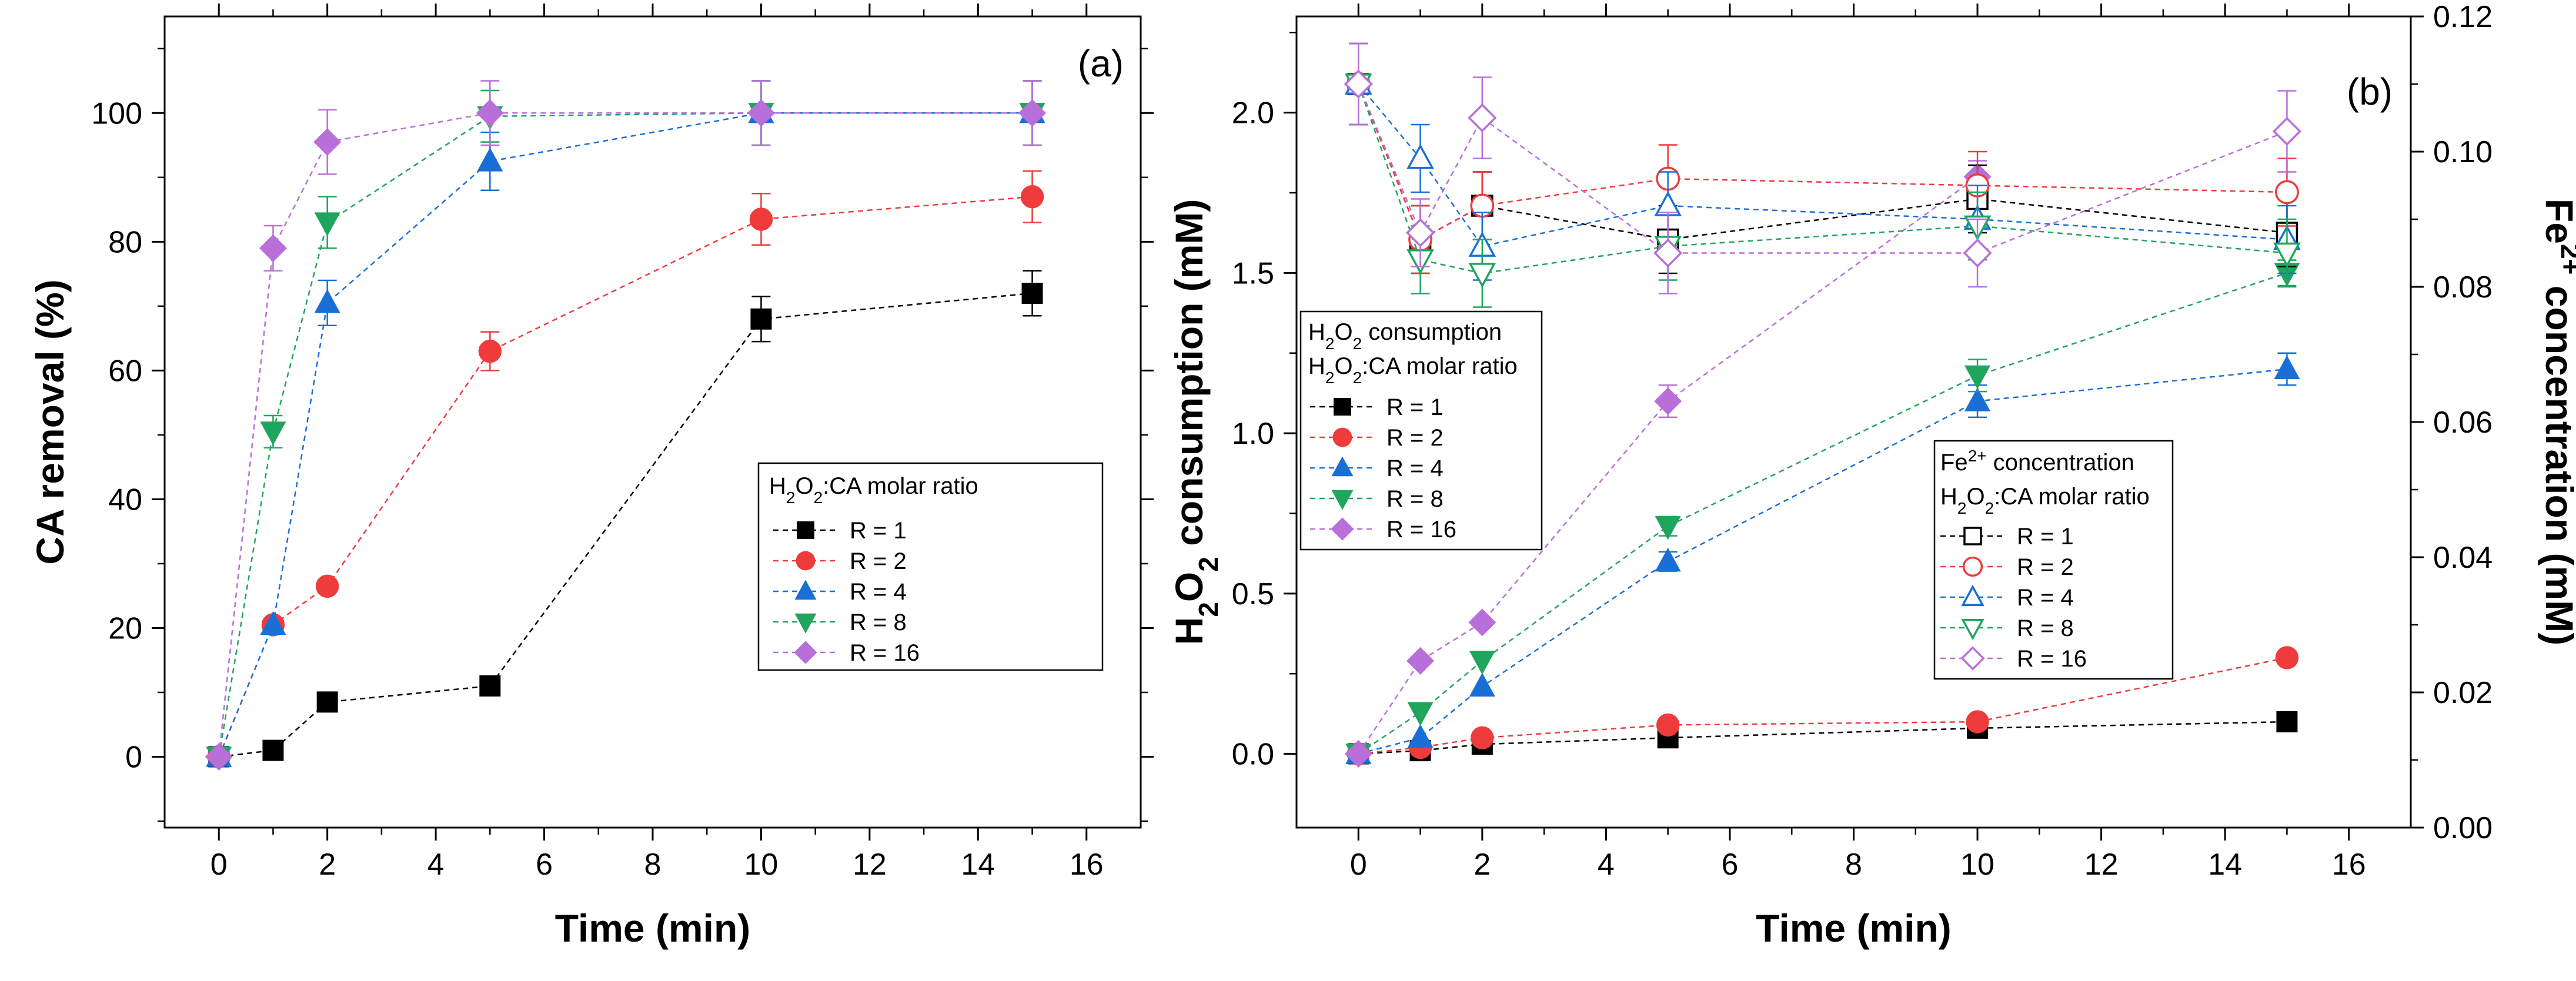 The height and width of the screenshot is (981, 2576). I want to click on y2-axis-title-group: Fe2+ concentration (mM), so click(2557, 422).